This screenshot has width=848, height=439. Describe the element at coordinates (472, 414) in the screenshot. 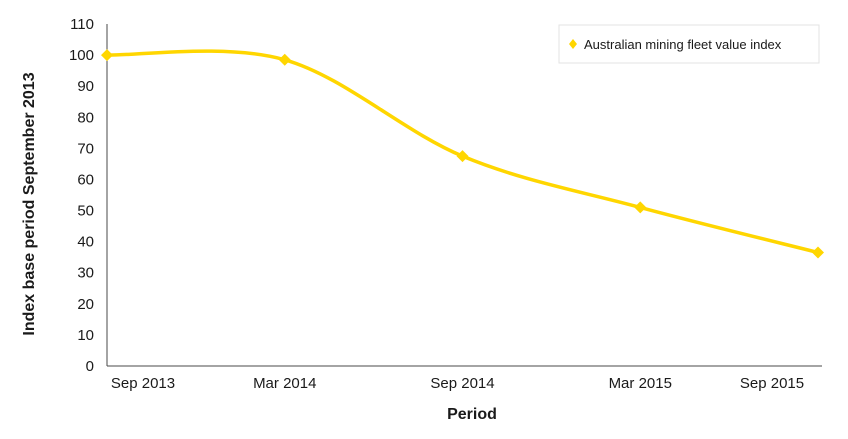

I see `x-axis-title: Period` at that location.